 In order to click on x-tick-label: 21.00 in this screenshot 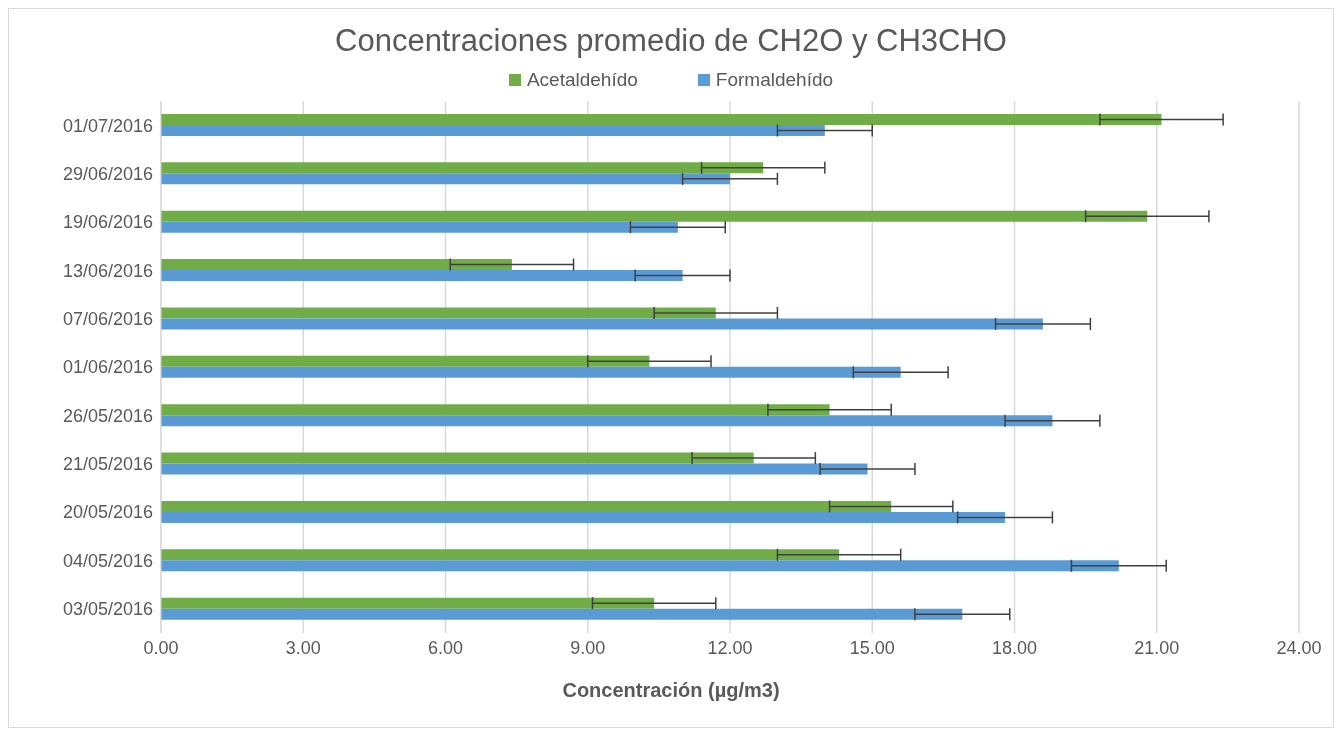, I will do `click(1157, 647)`.